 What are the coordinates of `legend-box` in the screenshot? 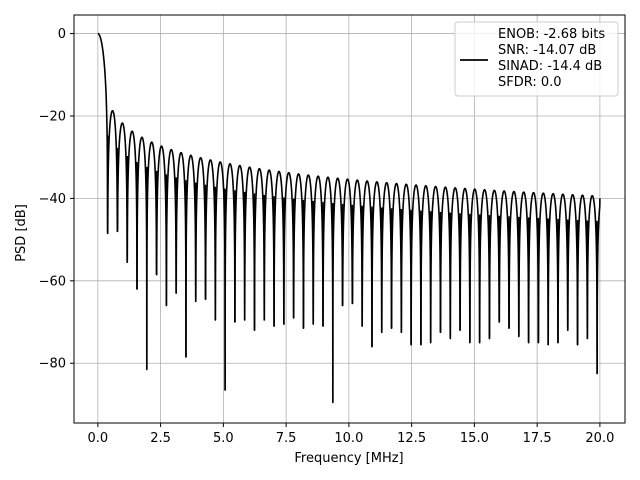 It's located at (536, 59).